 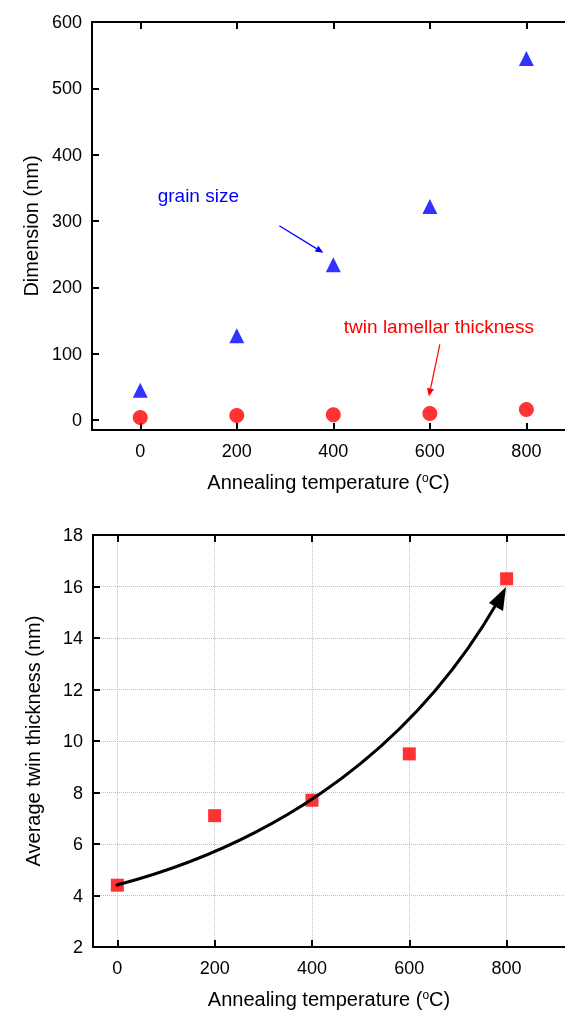 I want to click on y-tick-label: 4, so click(x=77, y=895).